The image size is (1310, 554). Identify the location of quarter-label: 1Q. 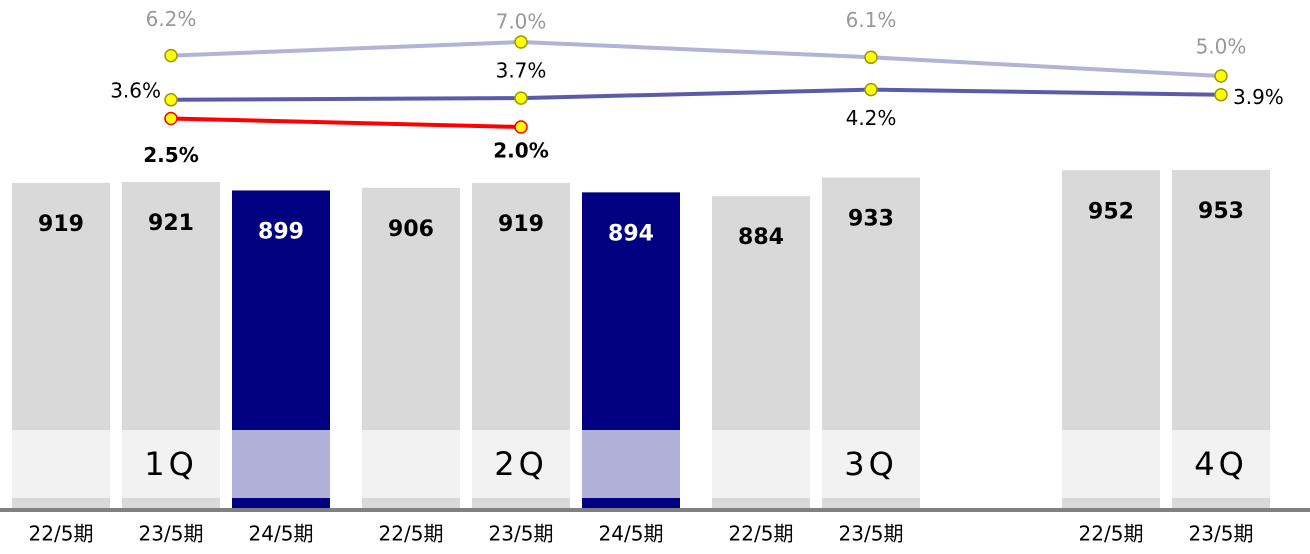
(171, 464).